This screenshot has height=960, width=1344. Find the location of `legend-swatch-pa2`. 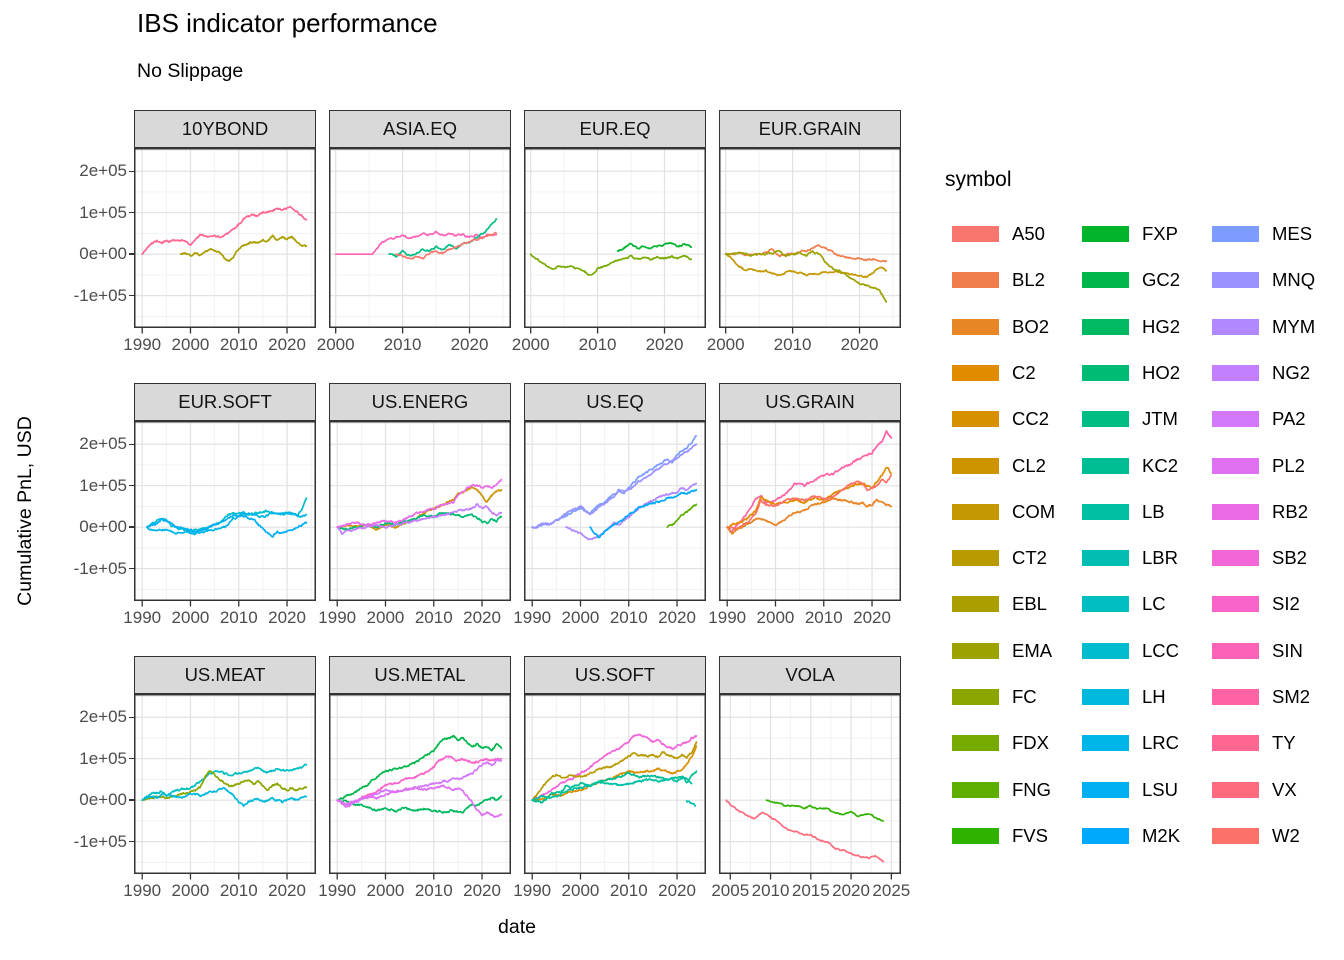

legend-swatch-pa2 is located at coordinates (1235, 419).